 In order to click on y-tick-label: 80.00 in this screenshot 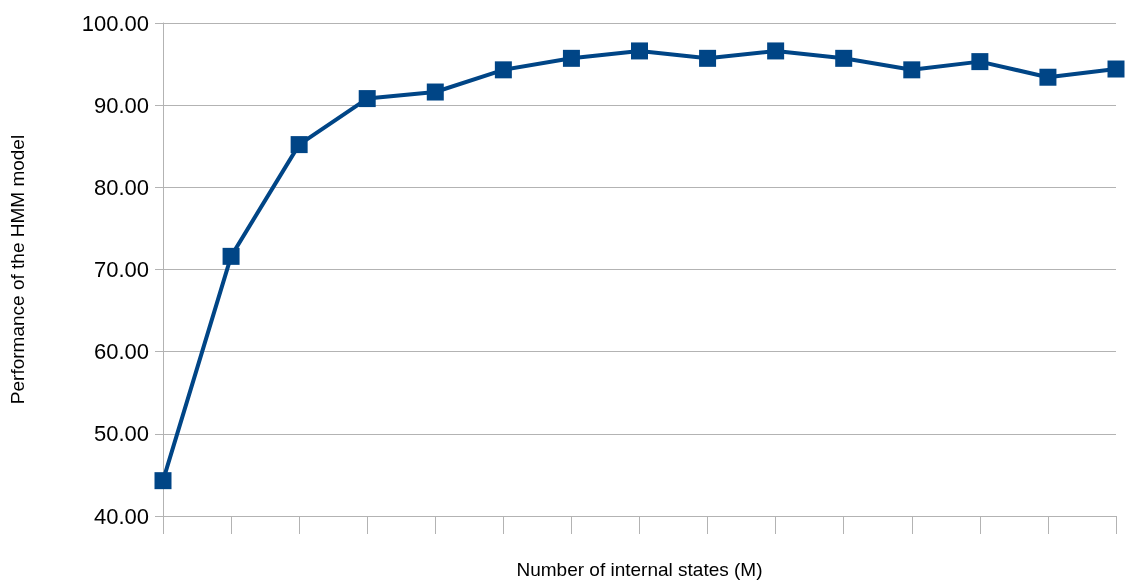, I will do `click(121, 187)`.